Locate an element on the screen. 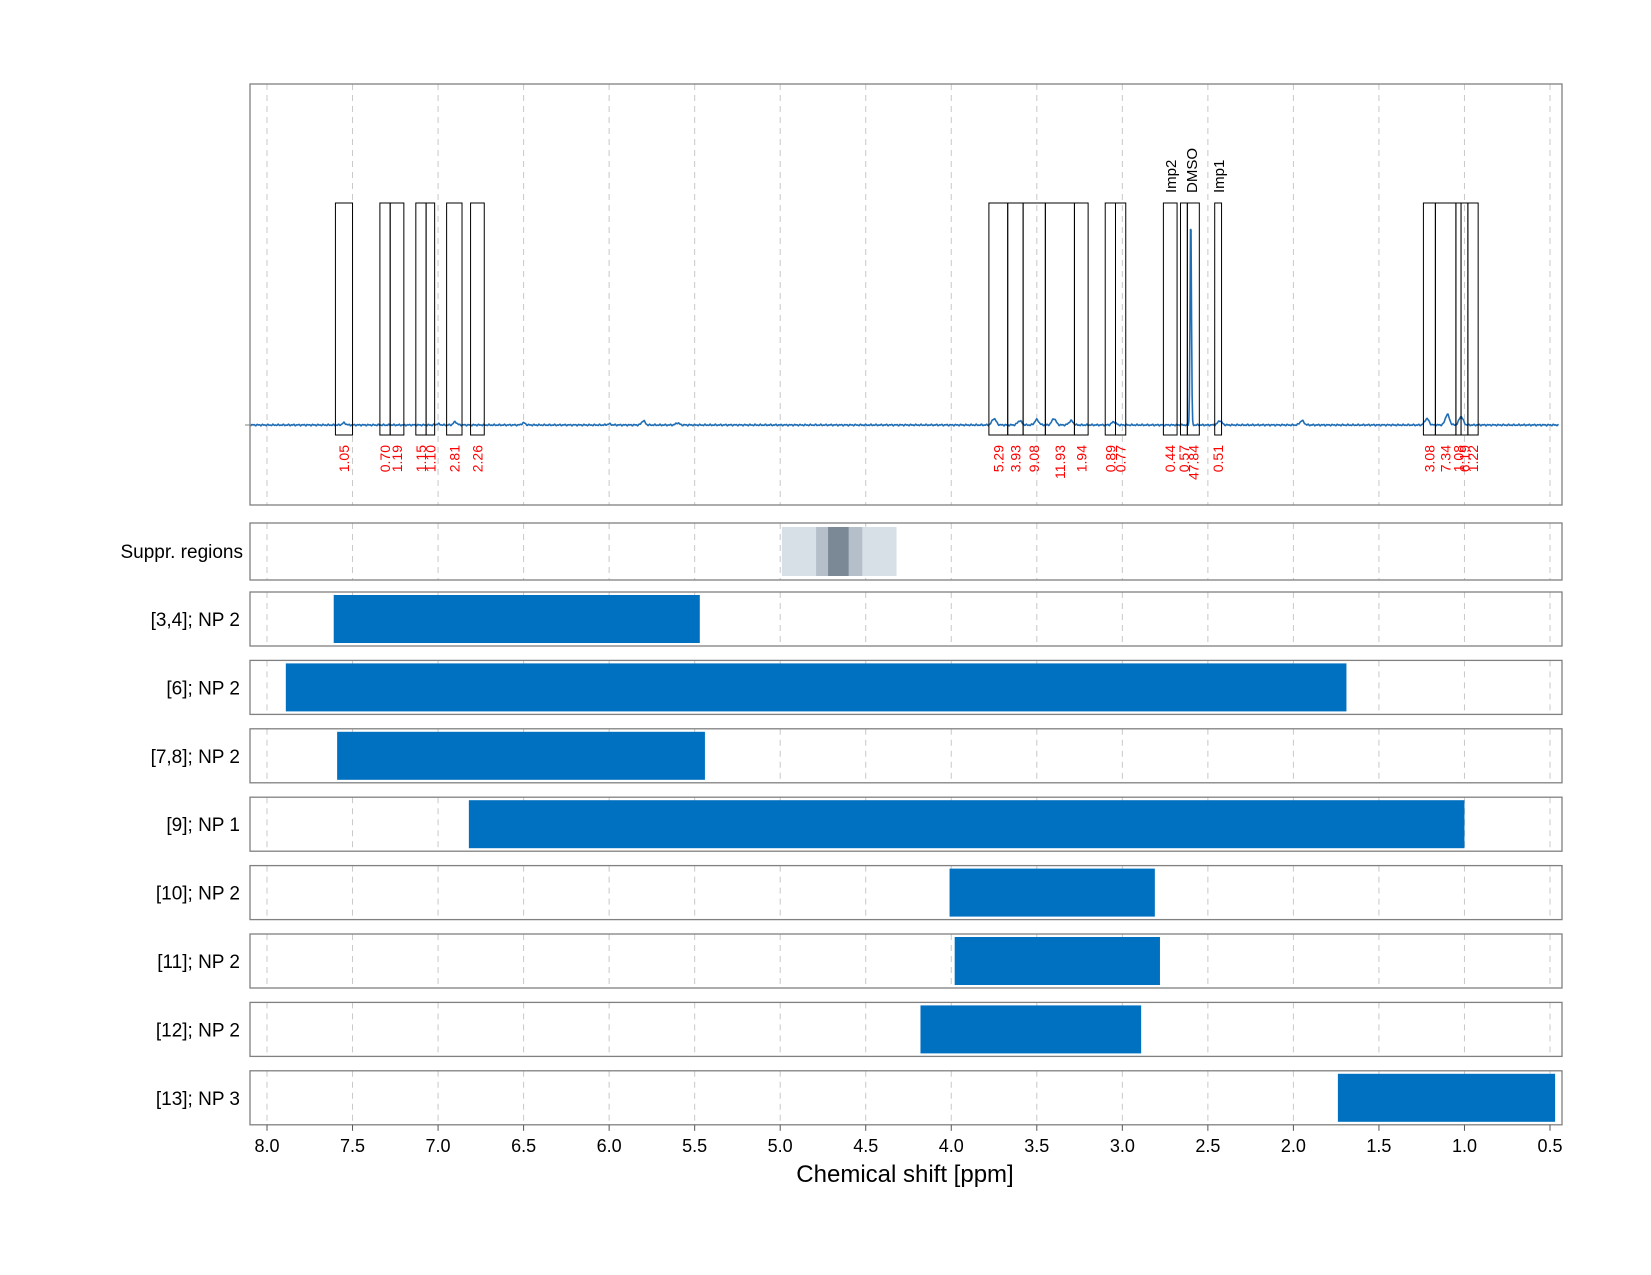 Image resolution: width=1651 pixels, height=1275 pixels. range-bar-panel: [13]; NP 3 is located at coordinates (859, 1098).